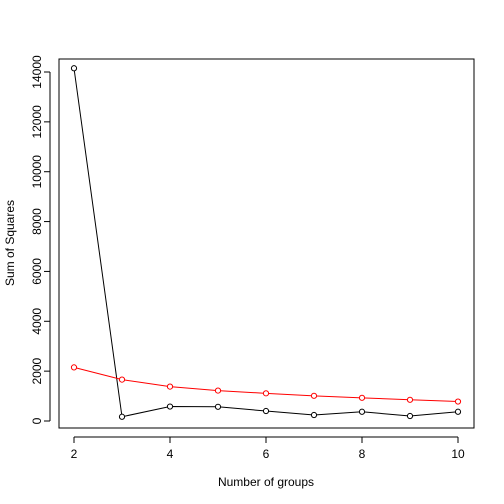  What do you see at coordinates (37, 172) in the screenshot?
I see `y-tick-label: 10000` at bounding box center [37, 172].